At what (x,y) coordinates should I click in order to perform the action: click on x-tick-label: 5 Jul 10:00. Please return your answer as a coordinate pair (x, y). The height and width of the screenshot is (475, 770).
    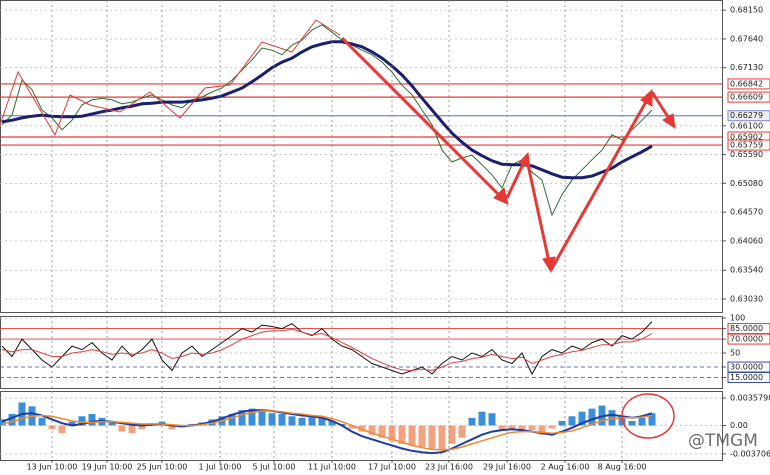
    Looking at the image, I should click on (274, 467).